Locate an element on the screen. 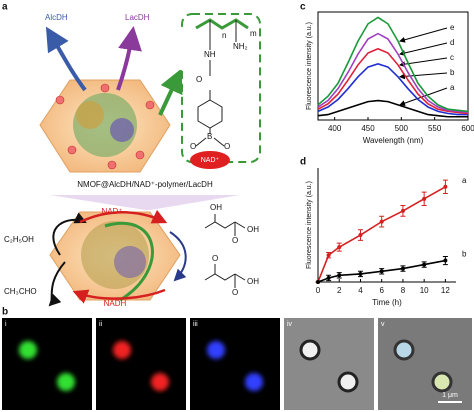 The height and width of the screenshot is (412, 474). panel-label: c is located at coordinates (303, 7).